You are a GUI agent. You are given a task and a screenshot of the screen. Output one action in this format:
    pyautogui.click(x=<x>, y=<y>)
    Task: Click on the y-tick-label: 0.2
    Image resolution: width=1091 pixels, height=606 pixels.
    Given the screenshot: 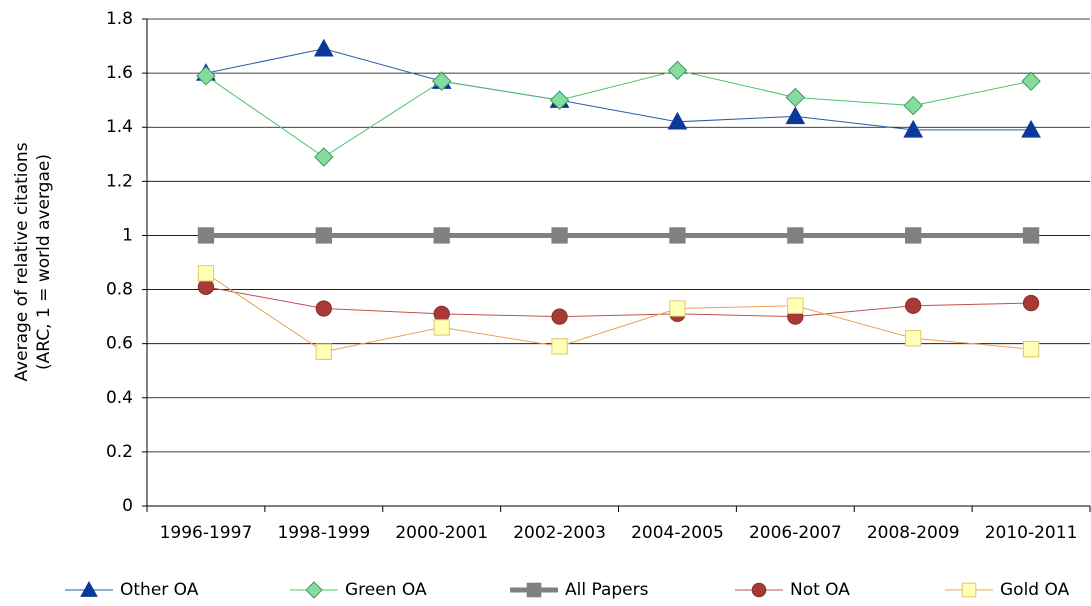 What is the action you would take?
    pyautogui.click(x=119, y=452)
    